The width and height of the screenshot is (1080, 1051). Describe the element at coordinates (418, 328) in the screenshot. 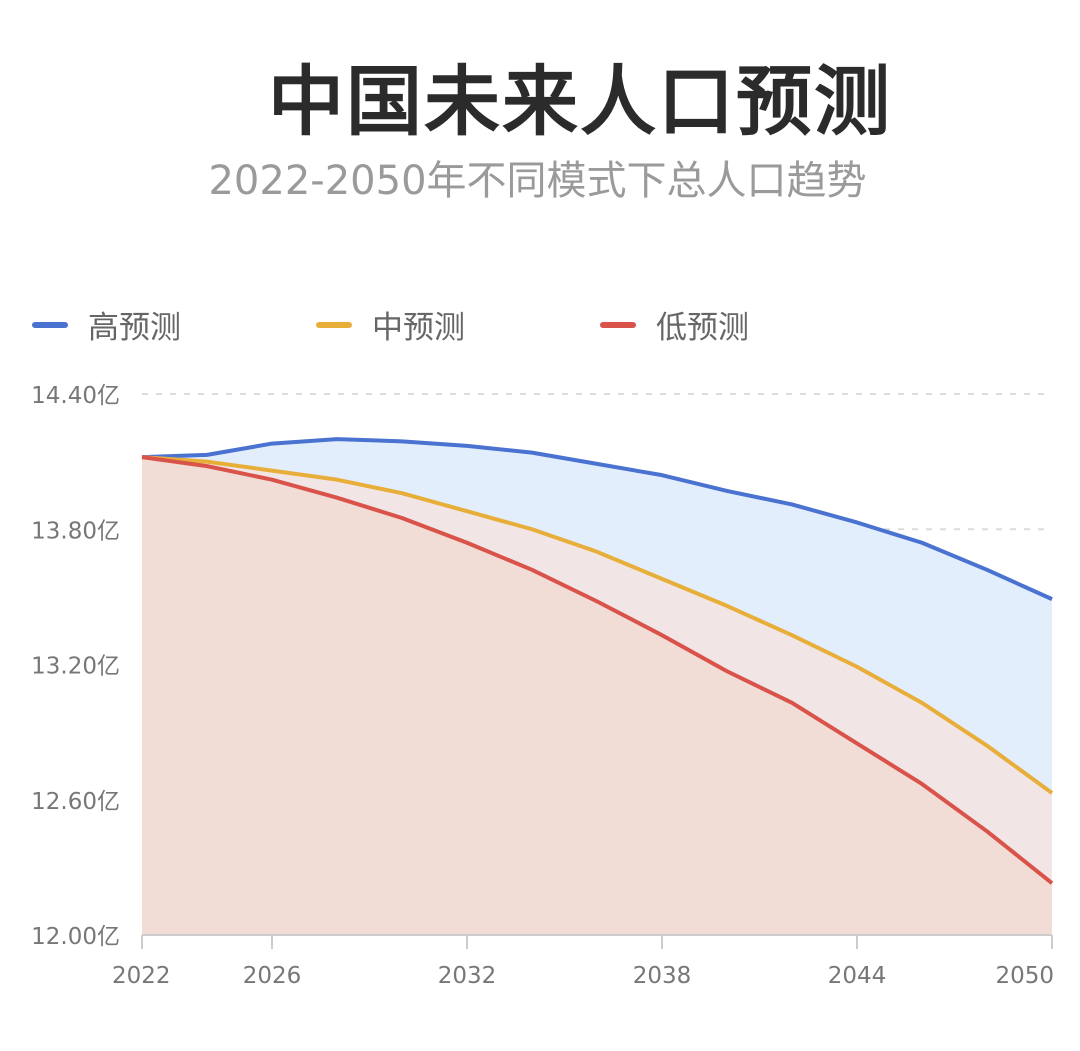

I see `legend-label-mid: 中预测` at that location.